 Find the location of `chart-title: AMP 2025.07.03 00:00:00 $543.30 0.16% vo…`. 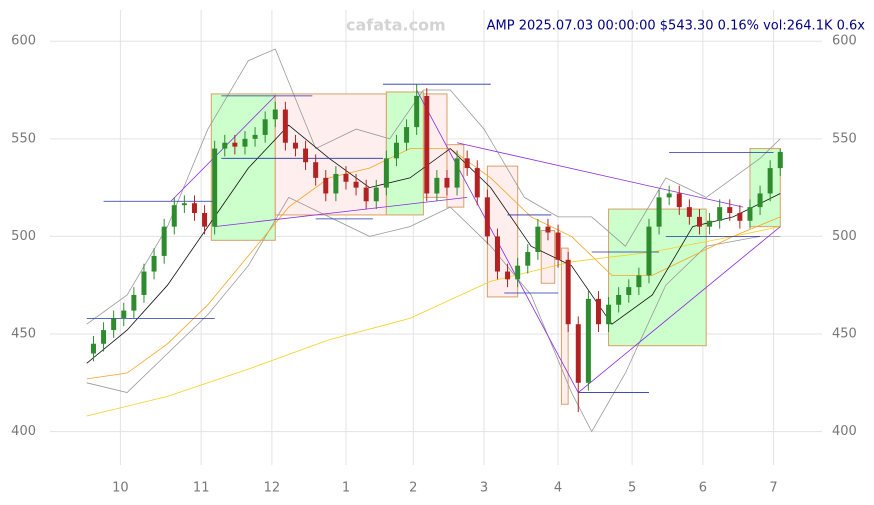

chart-title: AMP 2025.07.03 00:00:00 $543.30 0.16% vo… is located at coordinates (676, 26).